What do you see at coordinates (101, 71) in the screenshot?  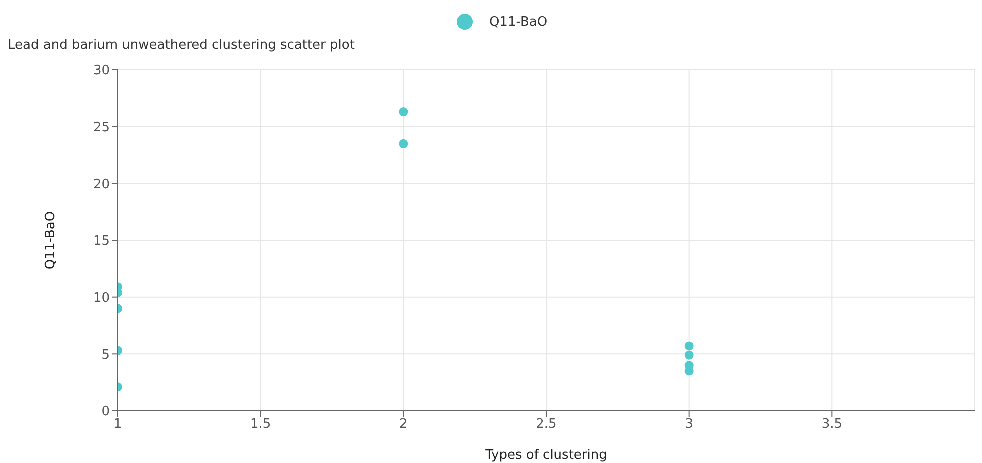 I see `y-tick-label: 30` at bounding box center [101, 71].